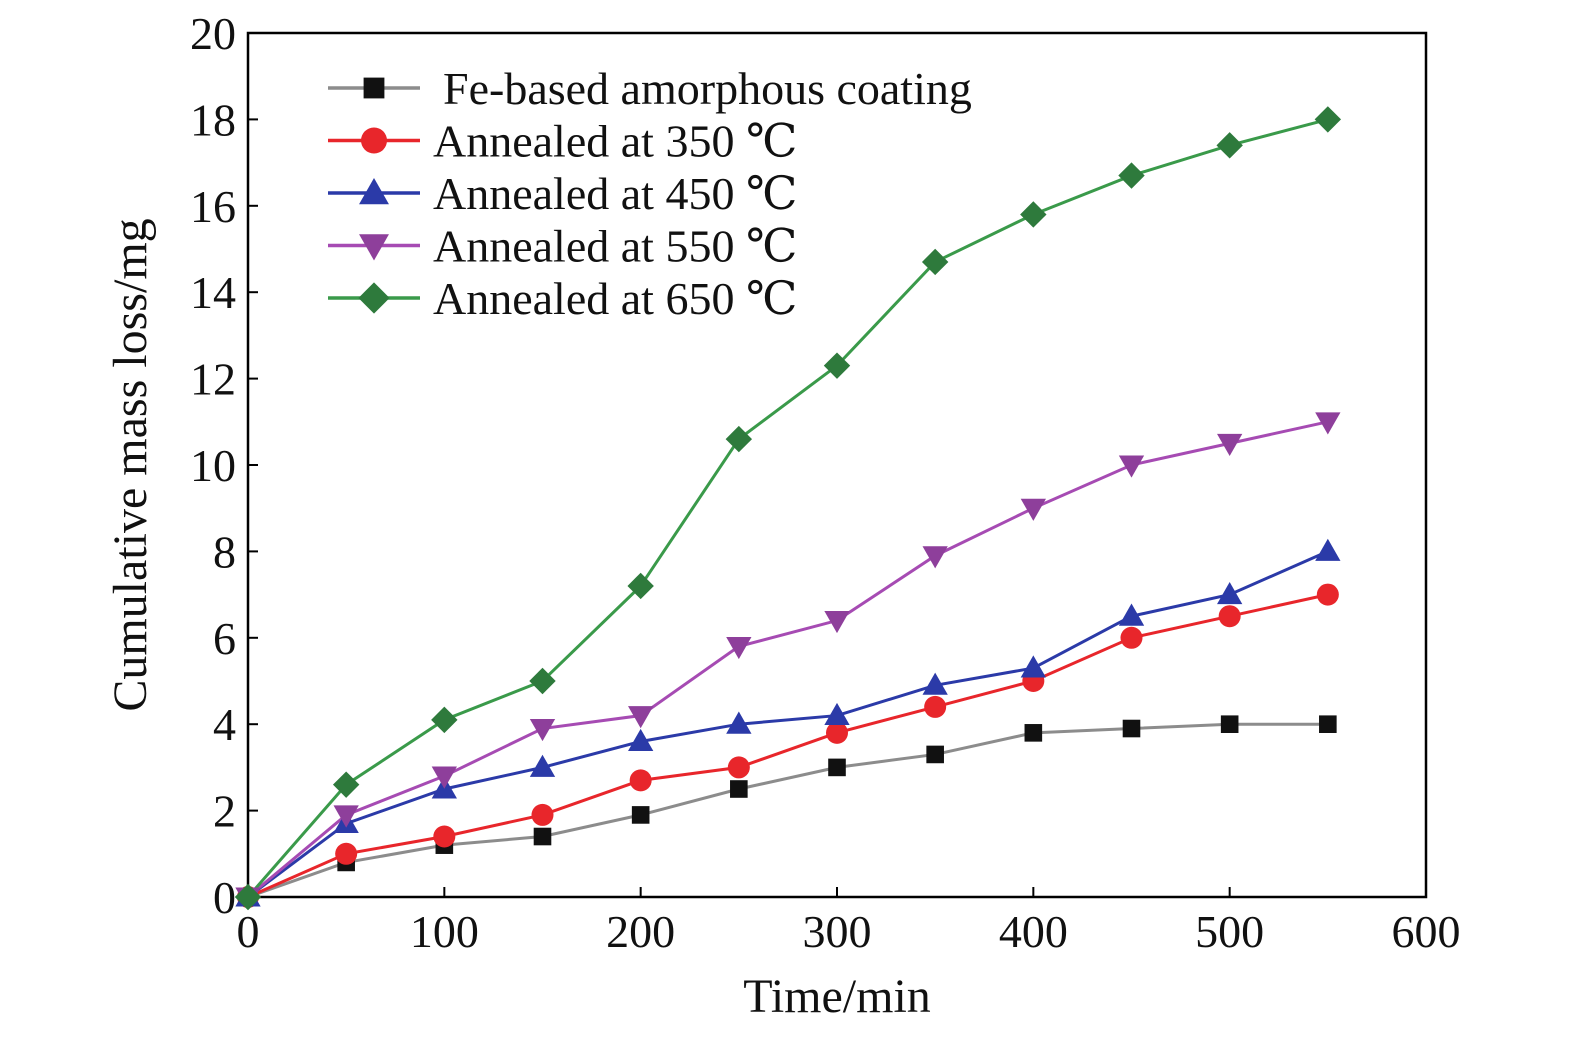 The width and height of the screenshot is (1575, 1043). I want to click on y-tick-label: 6, so click(224, 638).